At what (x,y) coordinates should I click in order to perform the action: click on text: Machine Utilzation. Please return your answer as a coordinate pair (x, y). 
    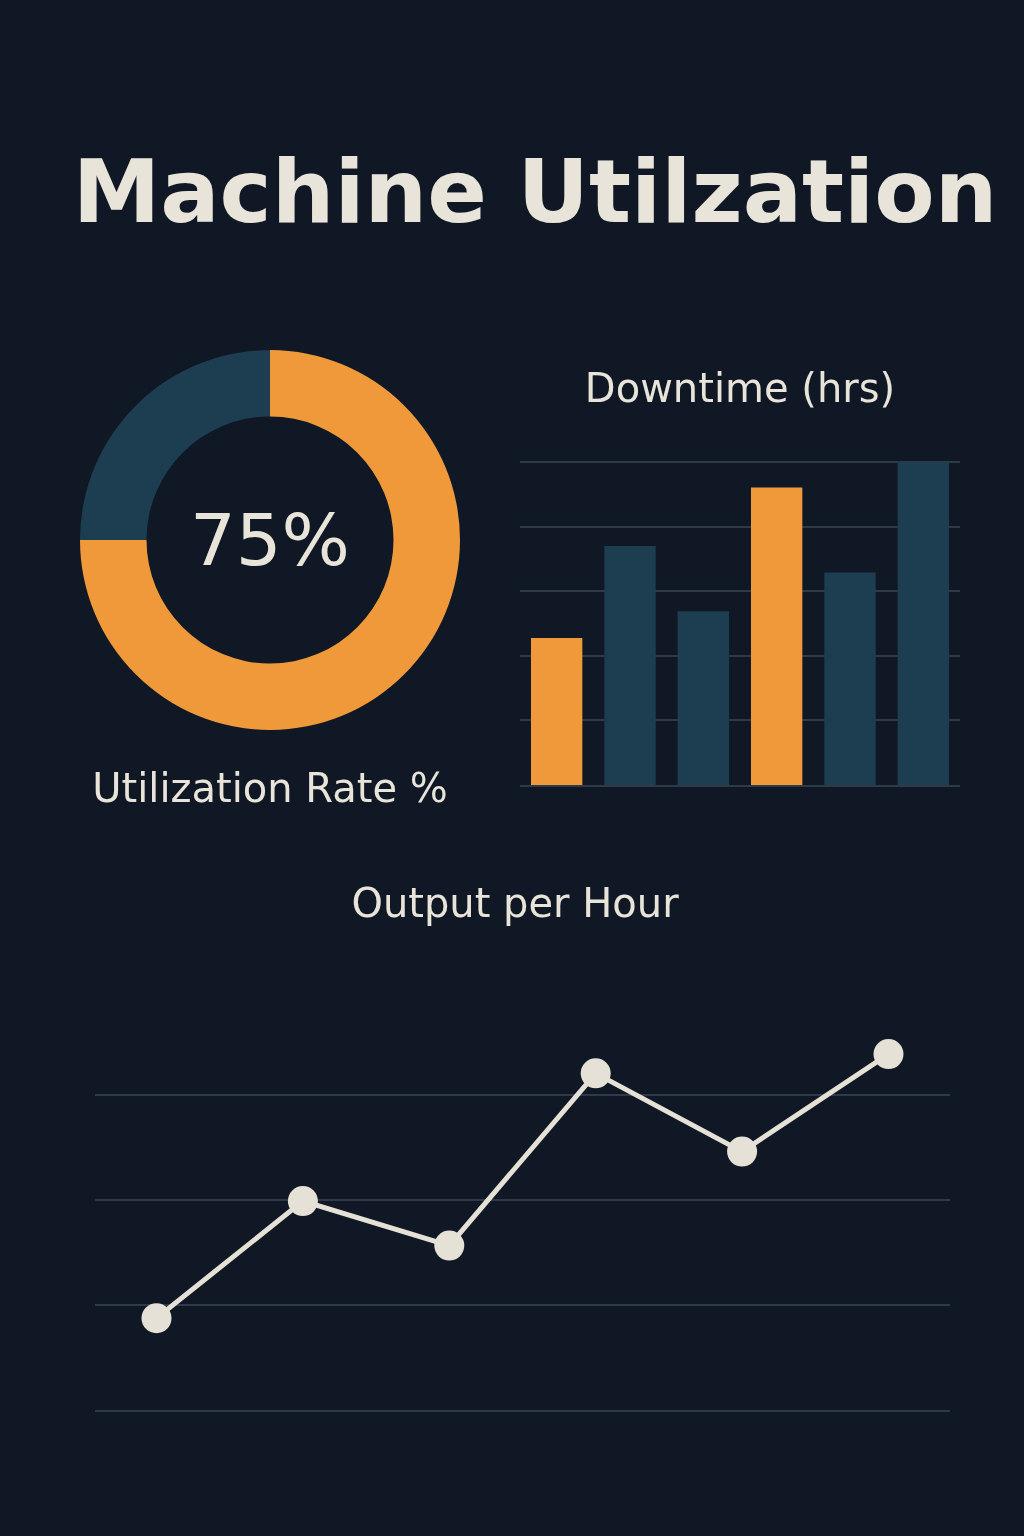
    Looking at the image, I should click on (535, 191).